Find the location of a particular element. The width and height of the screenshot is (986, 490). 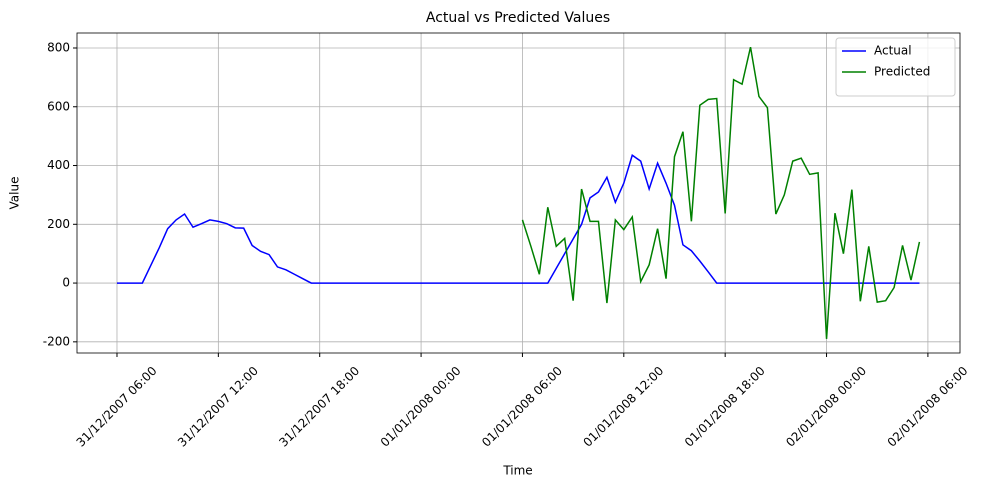

y-axis-label: Value is located at coordinates (15, 193).